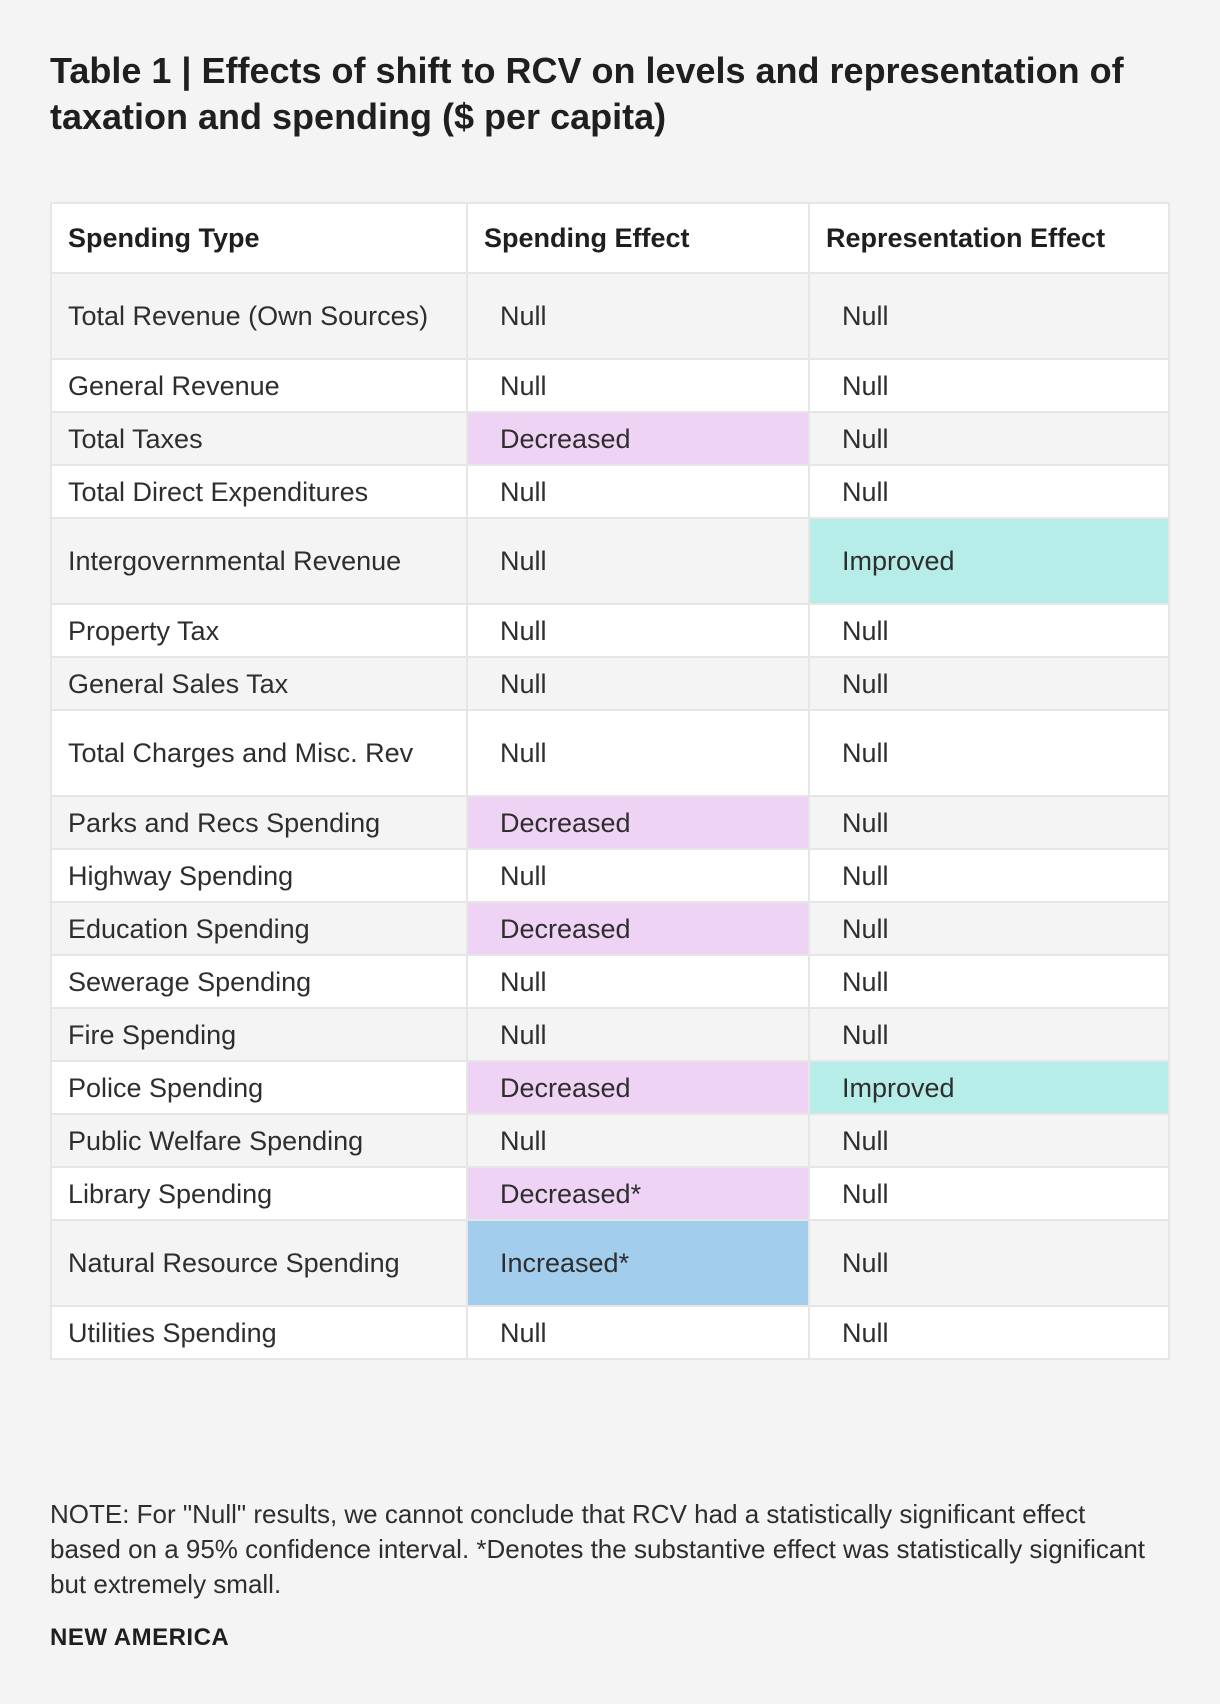  What do you see at coordinates (259, 630) in the screenshot?
I see `cell-spending-type: Property Tax` at bounding box center [259, 630].